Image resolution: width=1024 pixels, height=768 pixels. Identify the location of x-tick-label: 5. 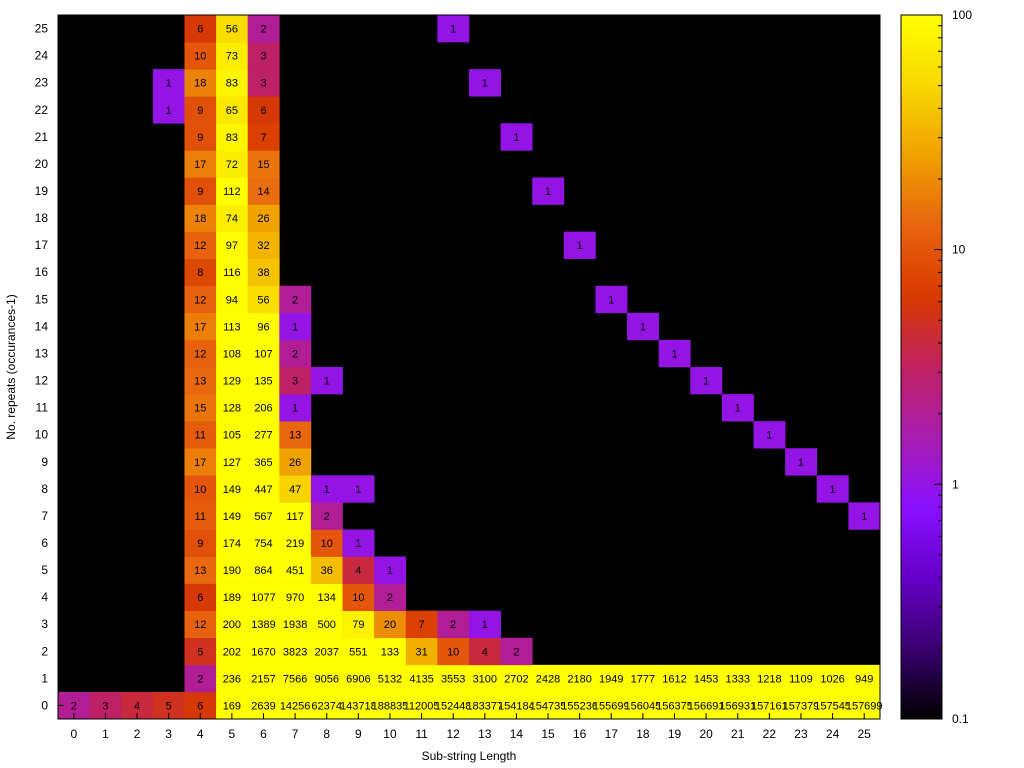
(232, 734).